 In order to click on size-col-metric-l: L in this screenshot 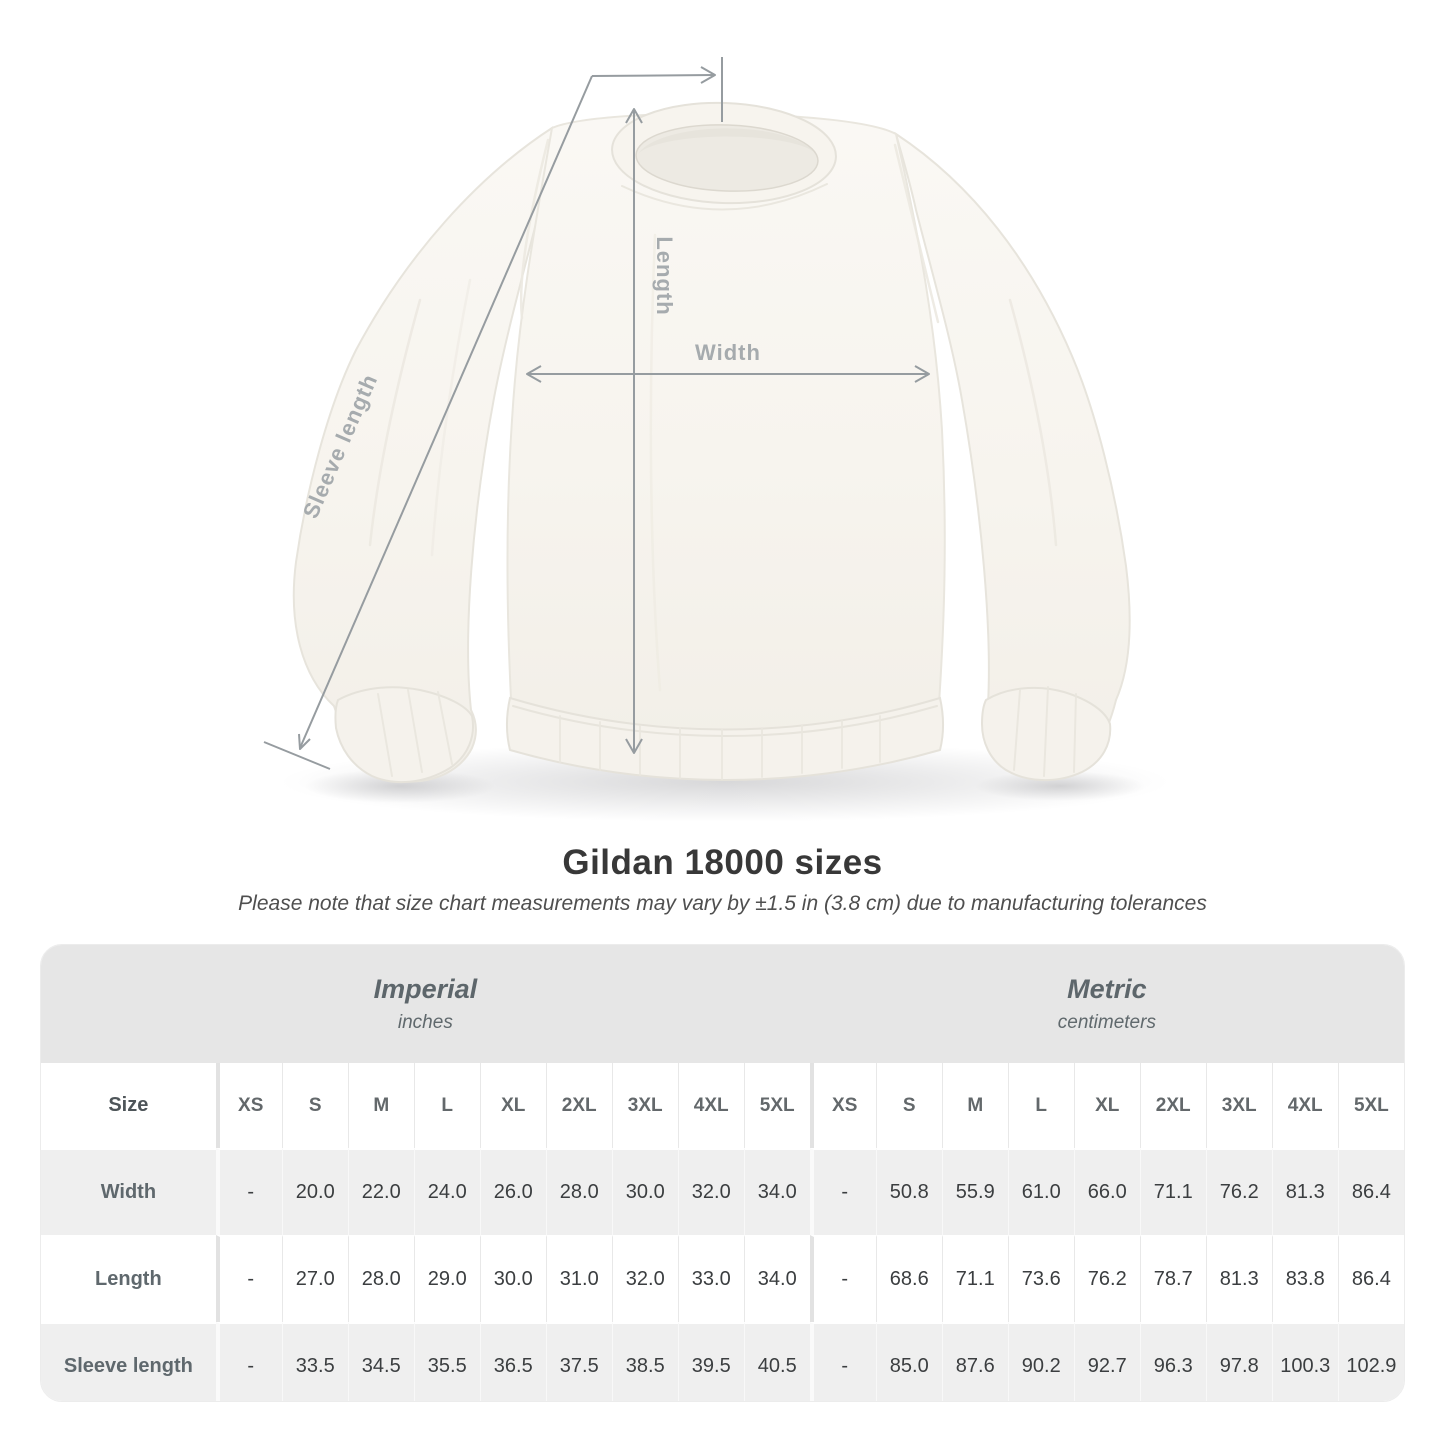, I will do `click(1040, 1105)`.